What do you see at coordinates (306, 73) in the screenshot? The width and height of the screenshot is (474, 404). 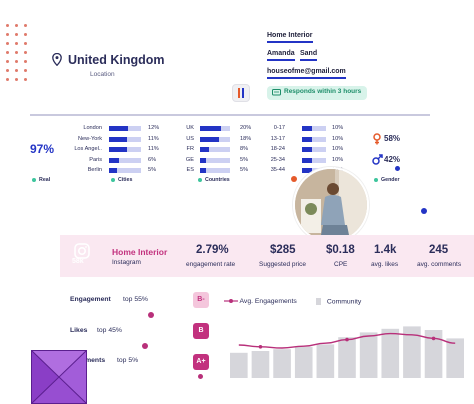 I see `email-field: houseofme@gmail.com` at bounding box center [306, 73].